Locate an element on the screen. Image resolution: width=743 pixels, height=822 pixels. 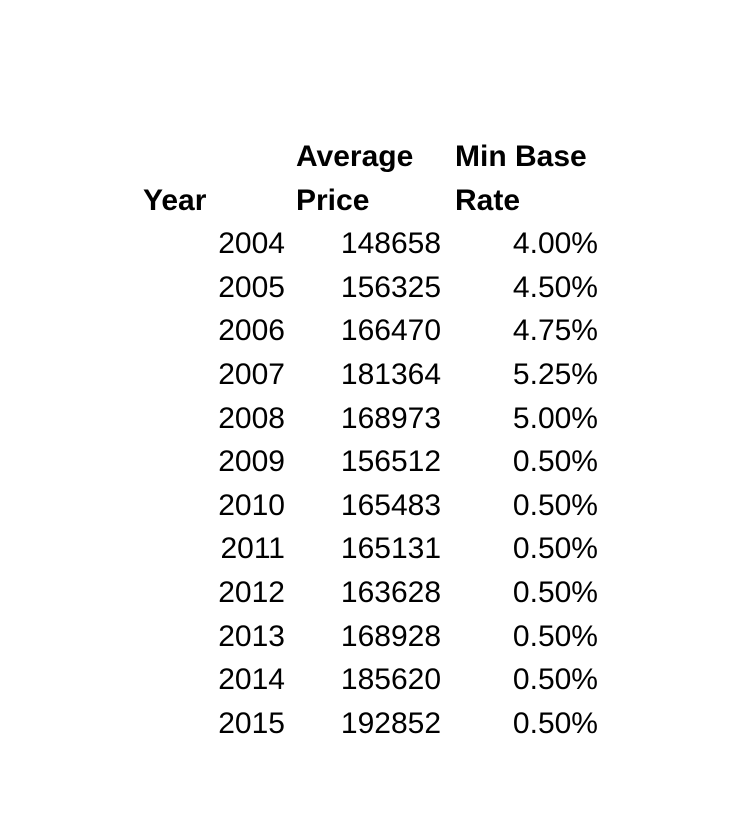
table-row: 2012 163628 0.50% is located at coordinates (370, 593).